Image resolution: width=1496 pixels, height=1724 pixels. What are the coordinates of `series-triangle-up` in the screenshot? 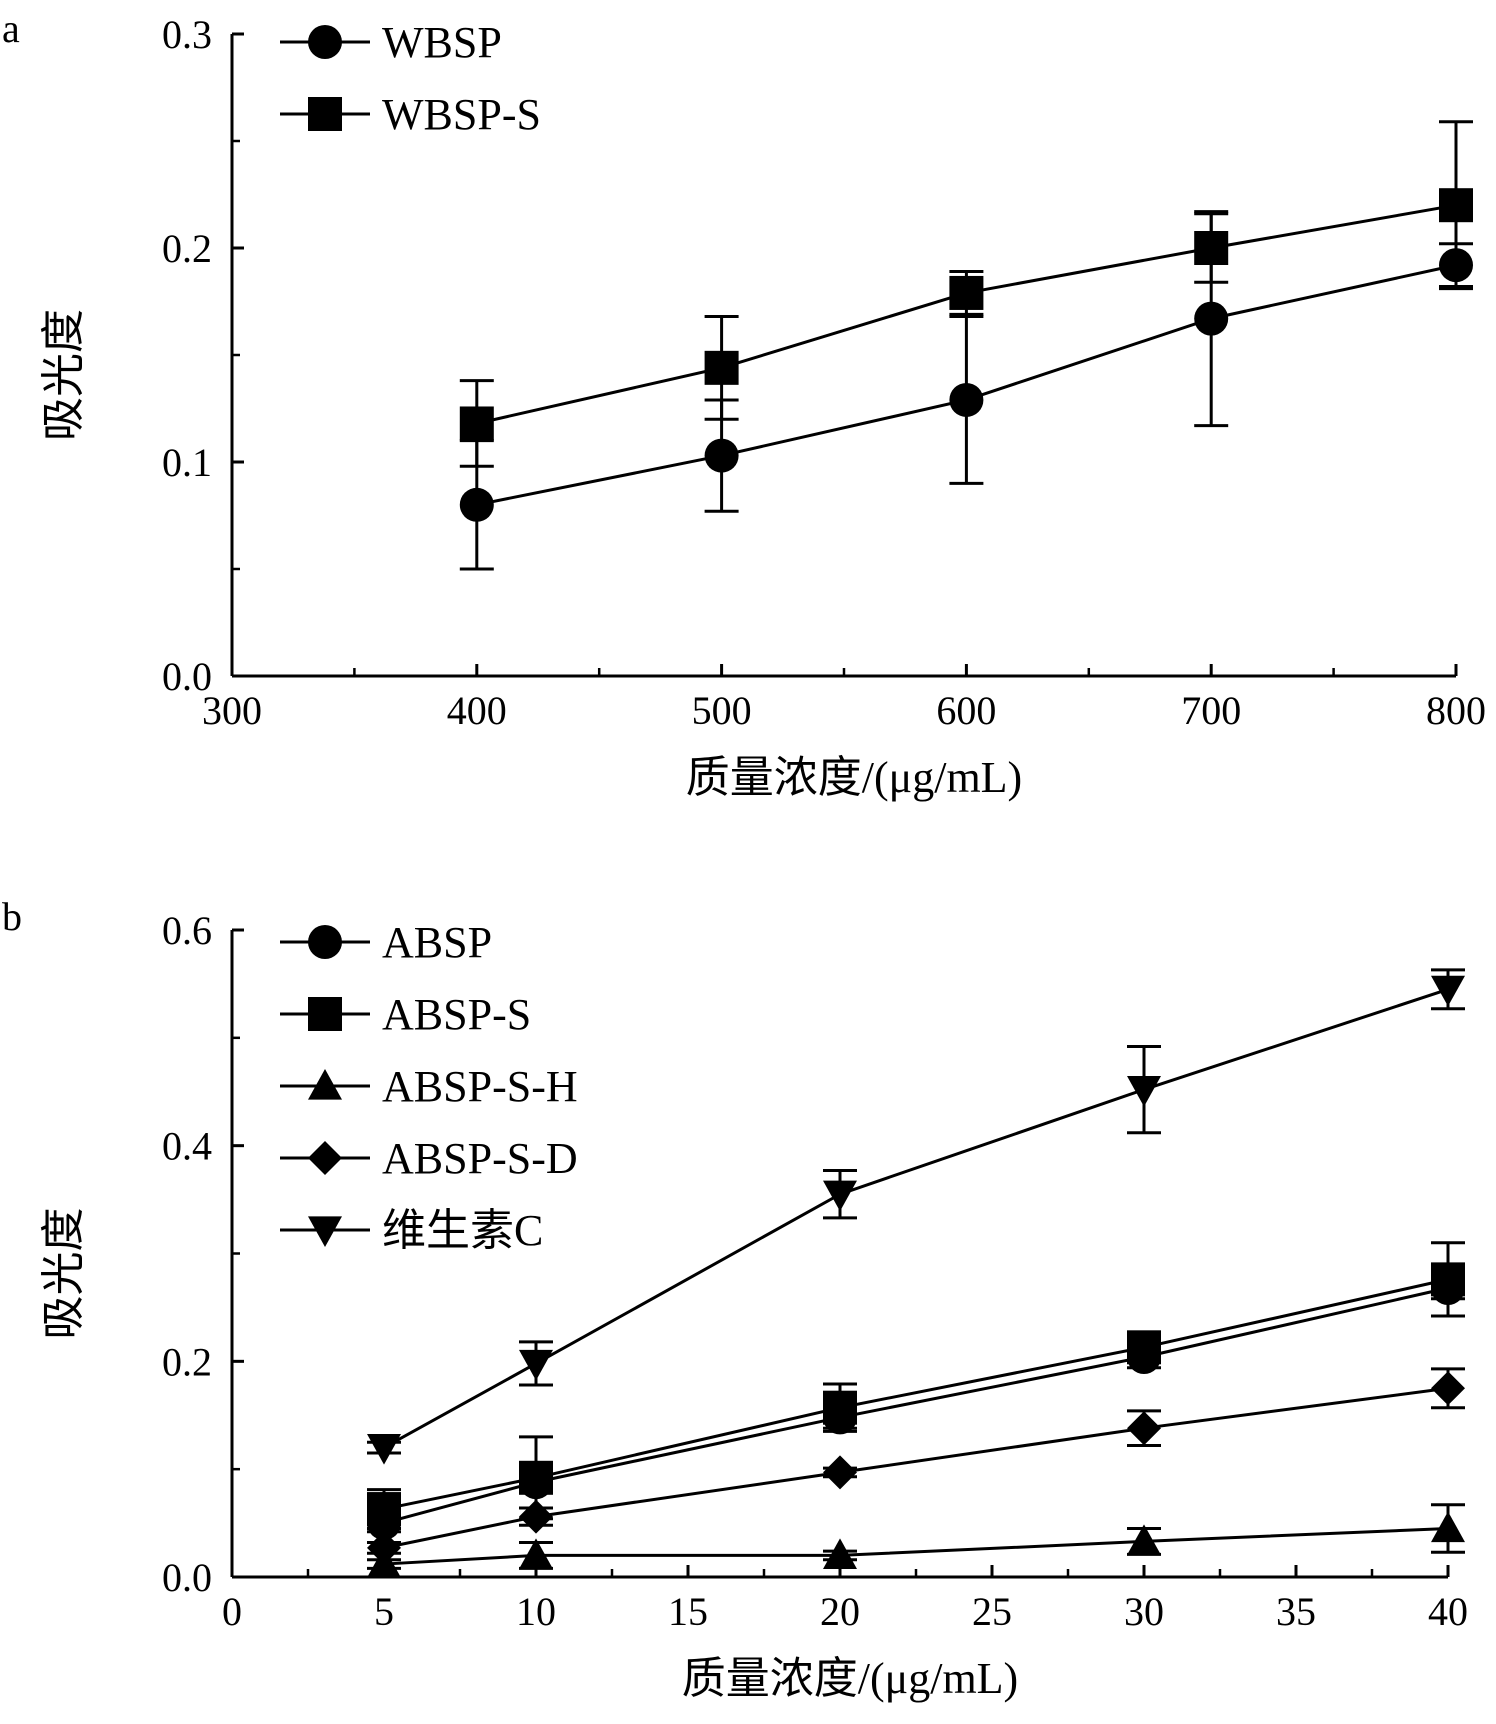 It's located at (916, 1540).